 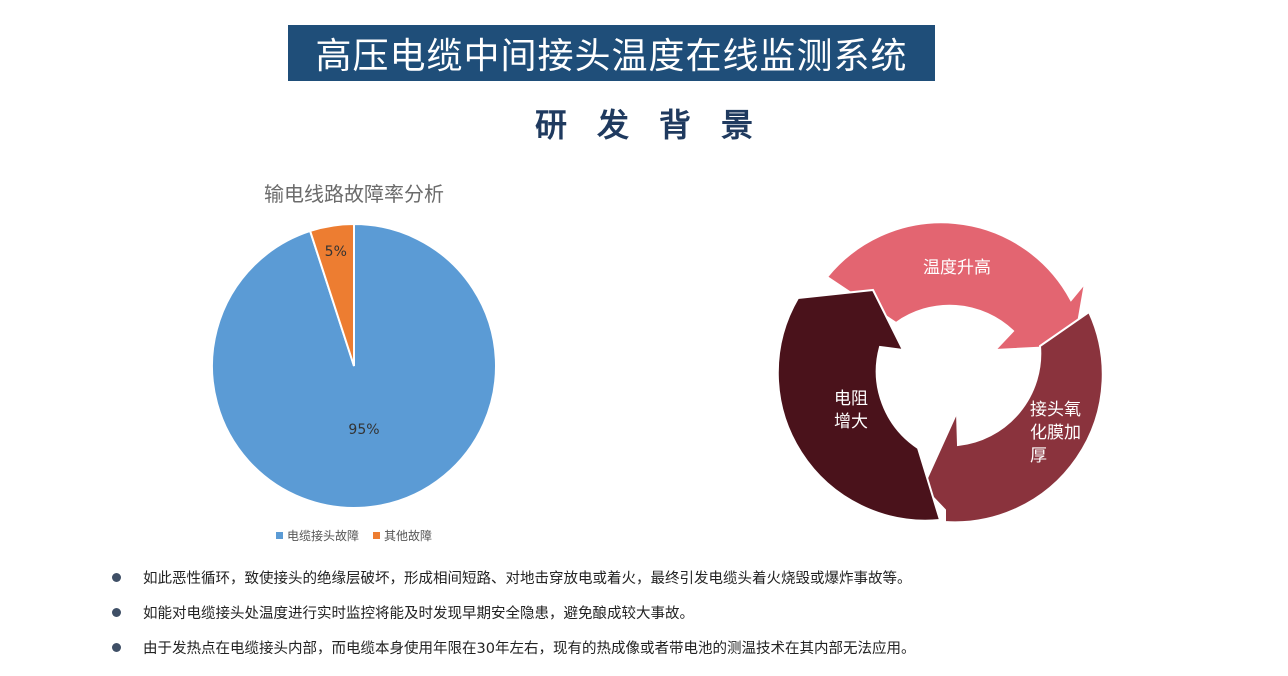 I want to click on legend-item-other: 其他故障, so click(x=402, y=535).